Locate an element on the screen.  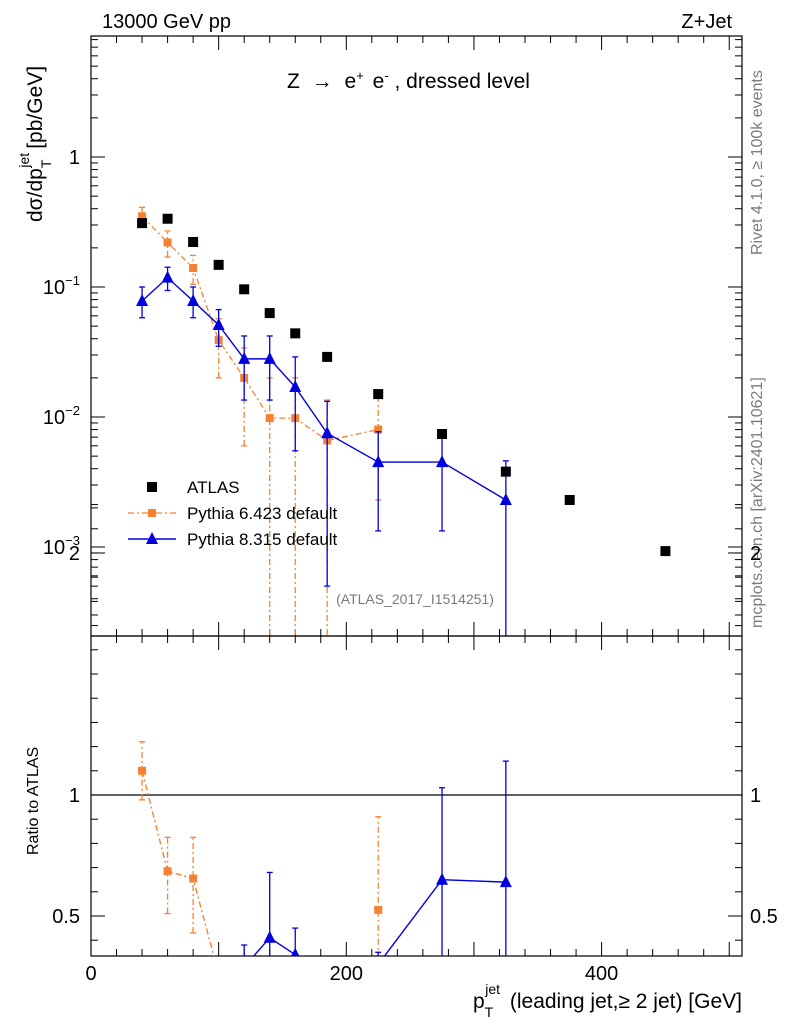
ratio-y-tick-label-right: 1 is located at coordinates (755, 796).